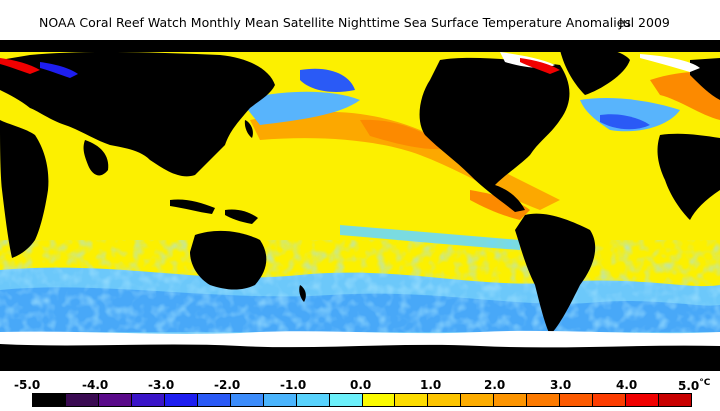  Describe the element at coordinates (302, 293) in the screenshot. I see `land-new-zealand` at that location.